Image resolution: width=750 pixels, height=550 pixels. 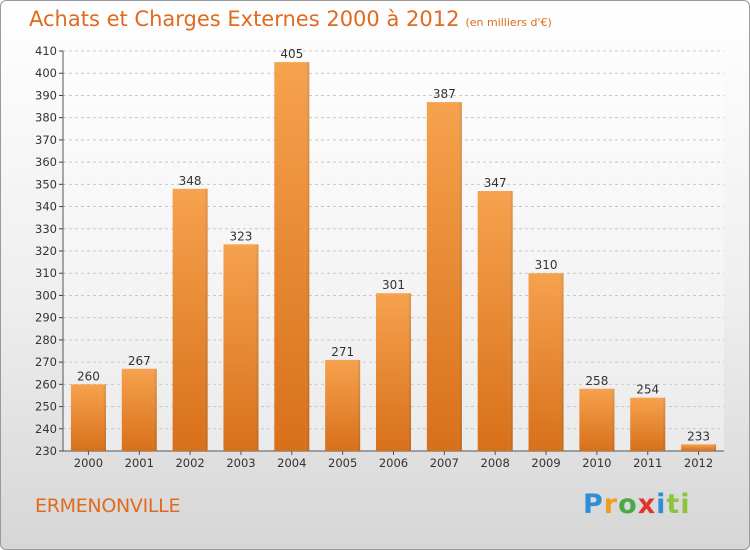 I want to click on y-tick-label: 370, so click(x=46, y=140).